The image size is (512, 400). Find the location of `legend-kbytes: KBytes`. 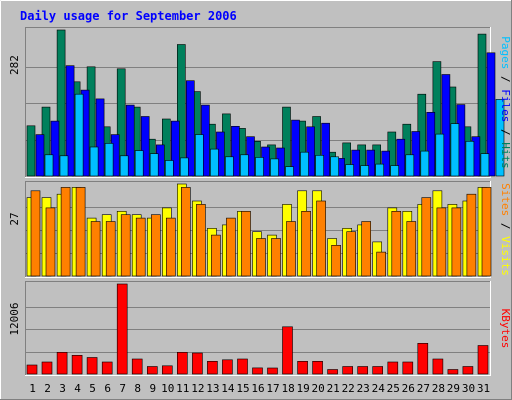

legend-kbytes: KBytes is located at coordinates (505, 329).